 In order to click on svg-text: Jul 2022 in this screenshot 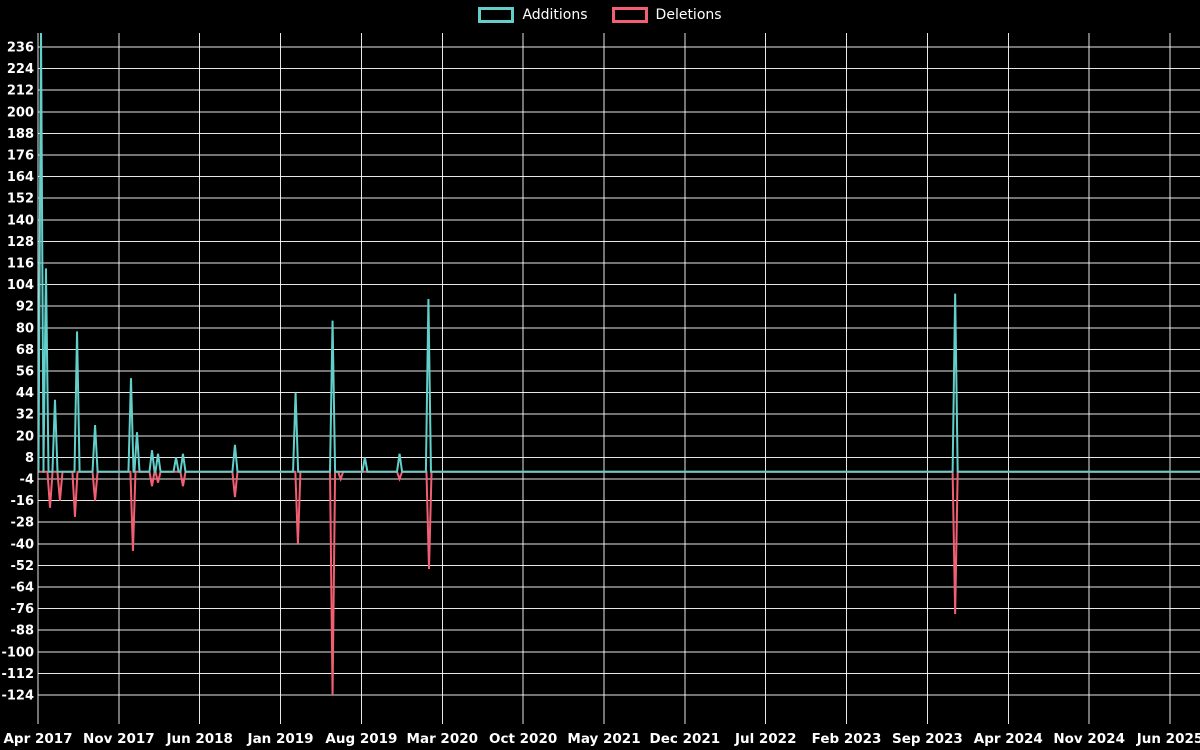, I will do `click(765, 739)`.